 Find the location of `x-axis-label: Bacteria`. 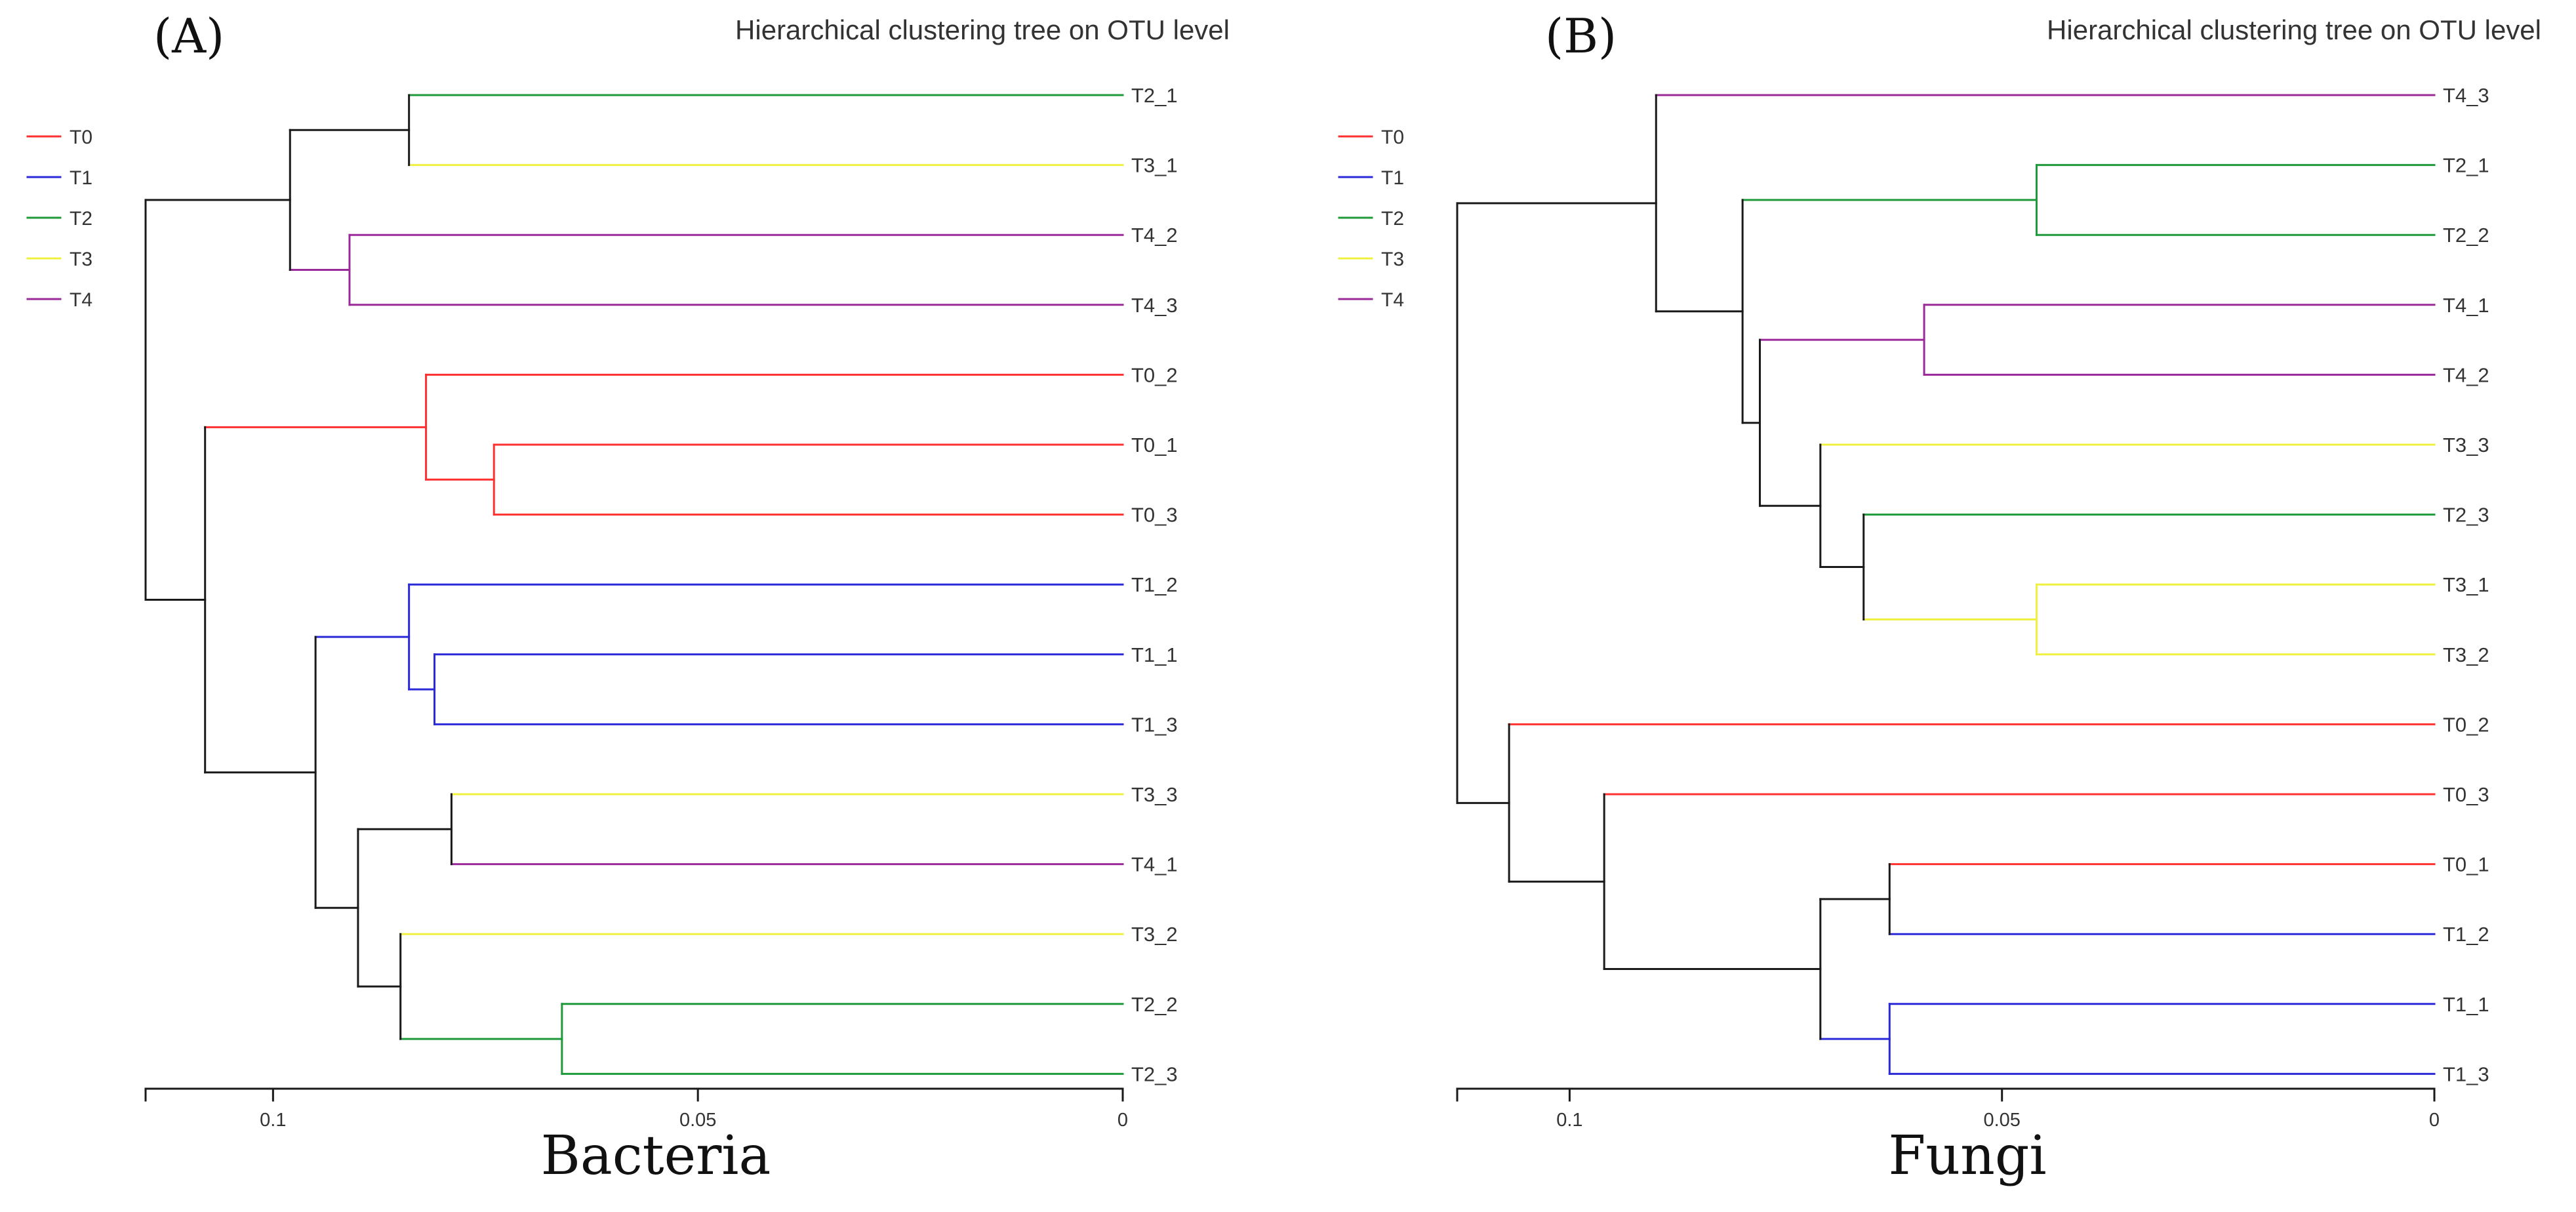

x-axis-label: Bacteria is located at coordinates (656, 1156).